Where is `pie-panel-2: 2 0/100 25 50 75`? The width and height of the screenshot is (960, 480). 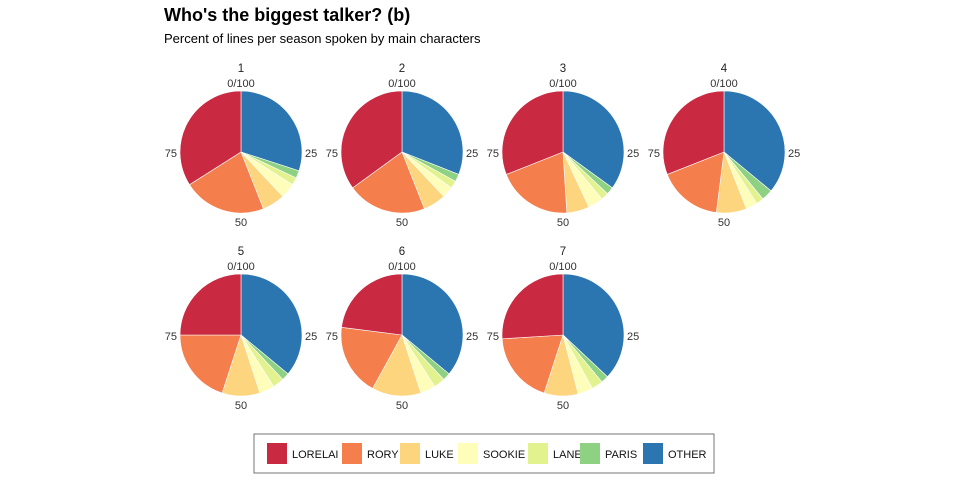 pie-panel-2: 2 0/100 25 50 75 is located at coordinates (402, 146).